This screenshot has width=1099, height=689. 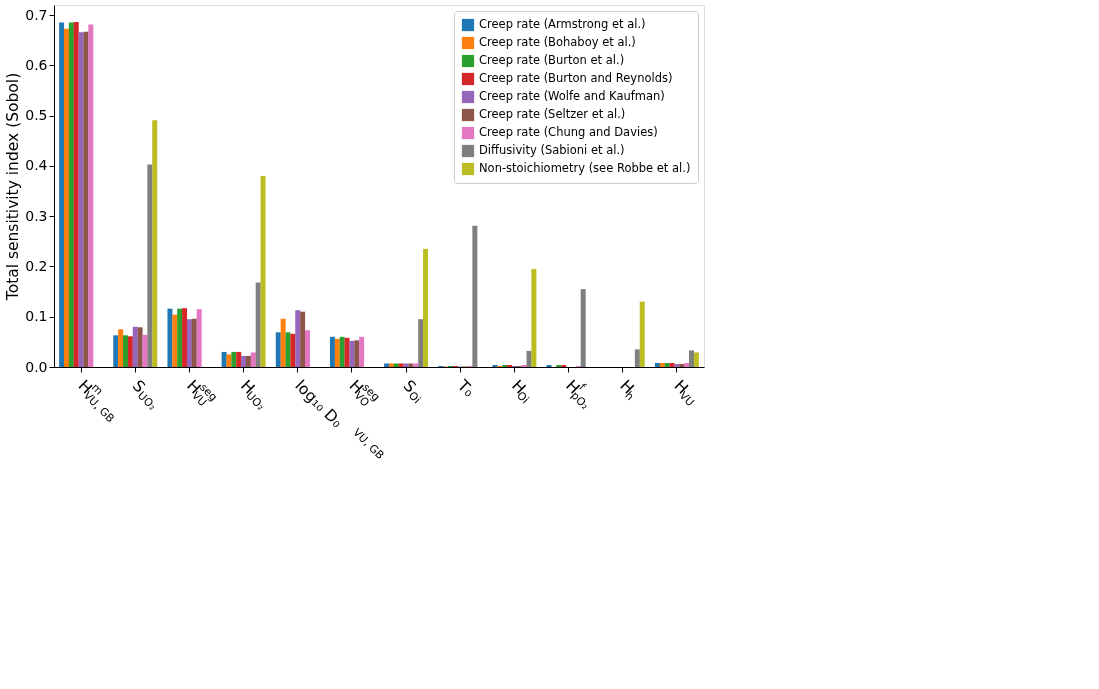 I want to click on y-tick-label: 0.0, so click(x=36, y=366).